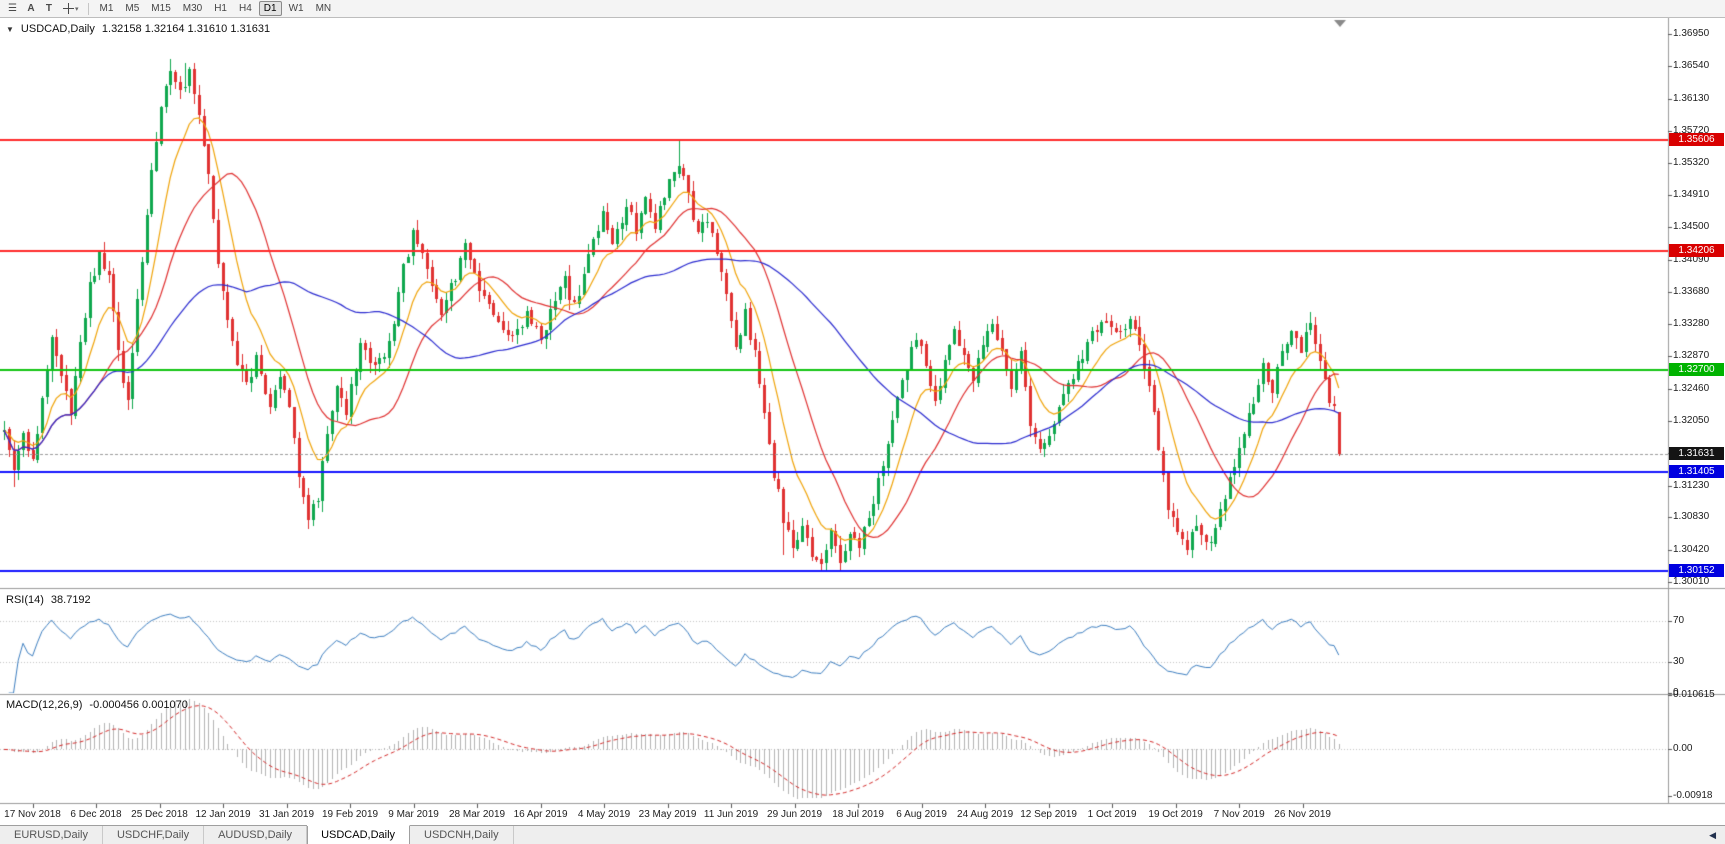 This screenshot has width=1725, height=844. I want to click on price-axis, so click(1696, 410).